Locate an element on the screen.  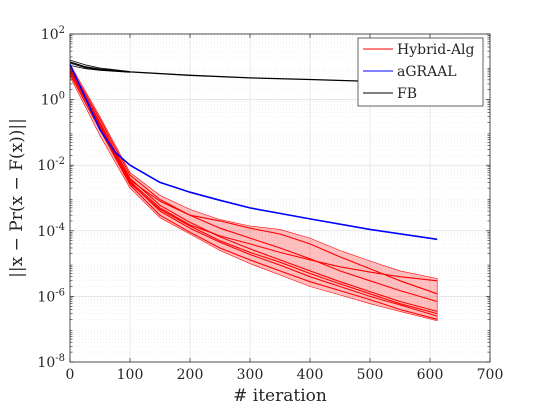
y-tick-label: 10⁰ is located at coordinates (53, 100).